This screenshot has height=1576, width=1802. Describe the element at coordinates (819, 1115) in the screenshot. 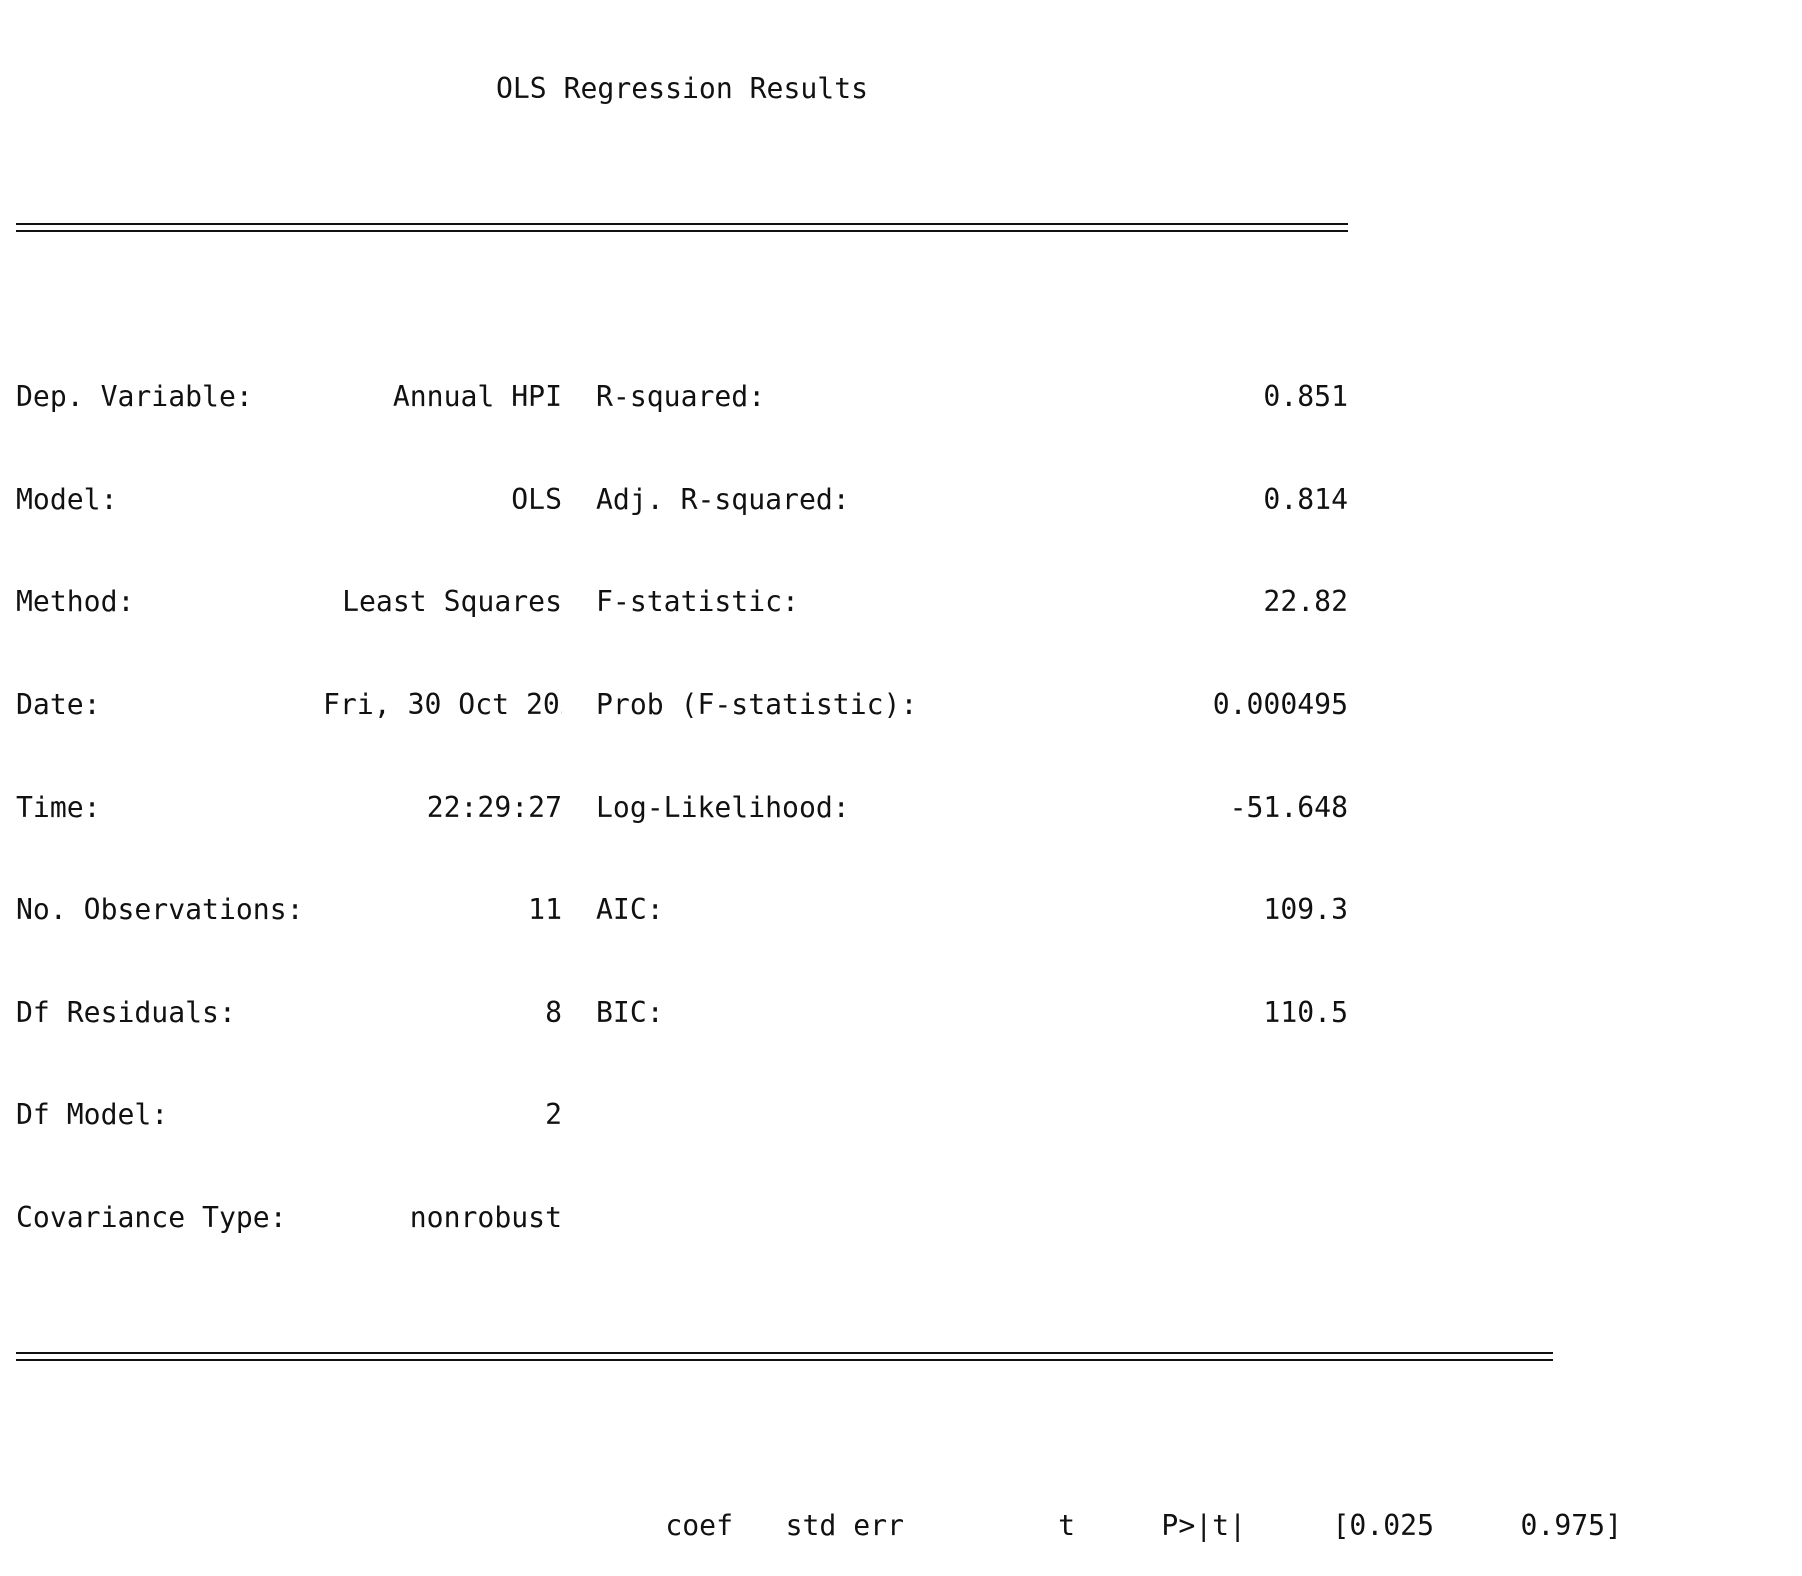

I see `model-info-row: Df Model: 2` at that location.